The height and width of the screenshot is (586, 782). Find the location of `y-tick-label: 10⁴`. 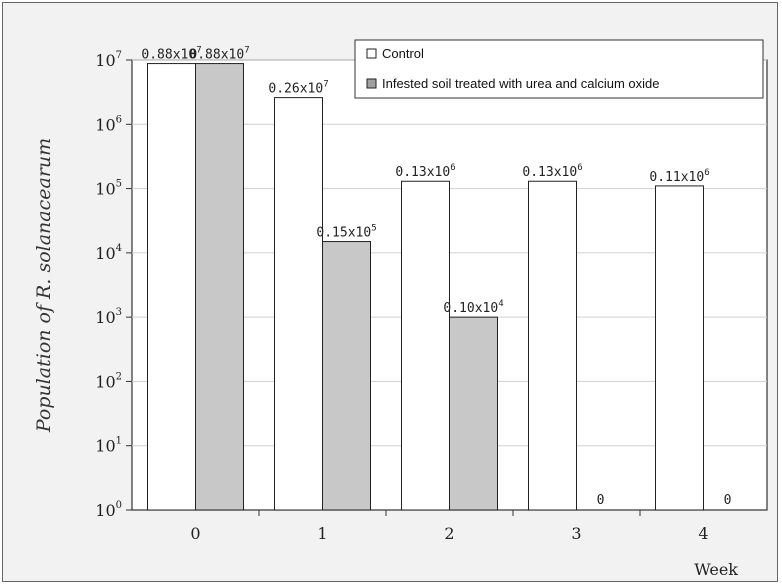

y-tick-label: 10⁴ is located at coordinates (108, 253).